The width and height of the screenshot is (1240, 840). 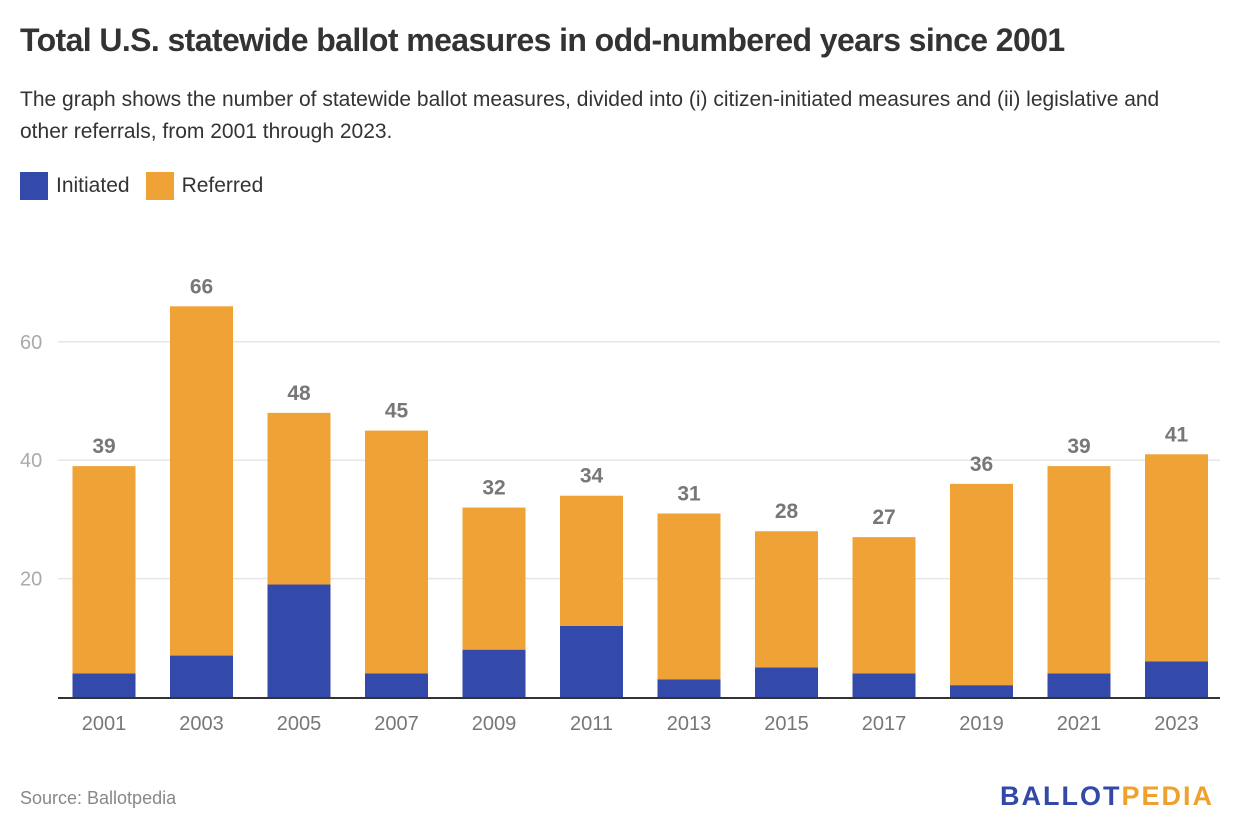 I want to click on total-label: 28, so click(x=787, y=511).